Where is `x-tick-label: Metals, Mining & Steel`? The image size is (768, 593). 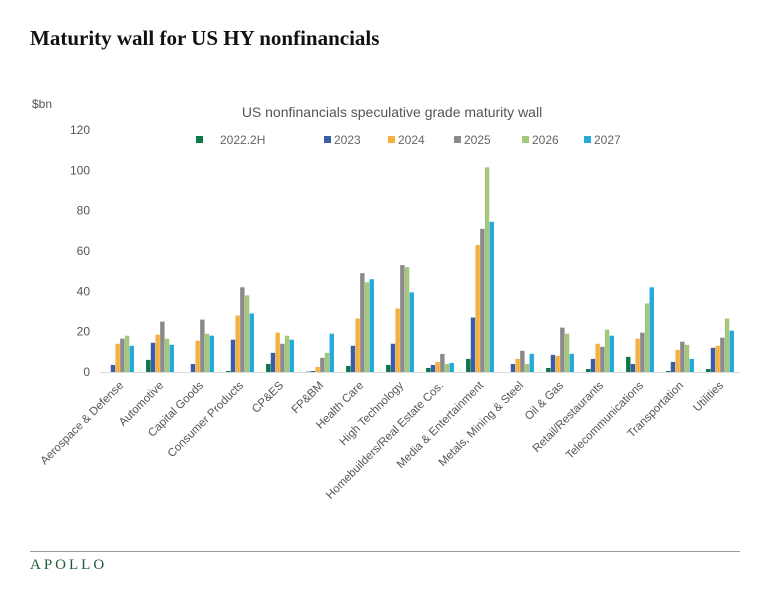
x-tick-label: Metals, Mining & Steel is located at coordinates (481, 424).